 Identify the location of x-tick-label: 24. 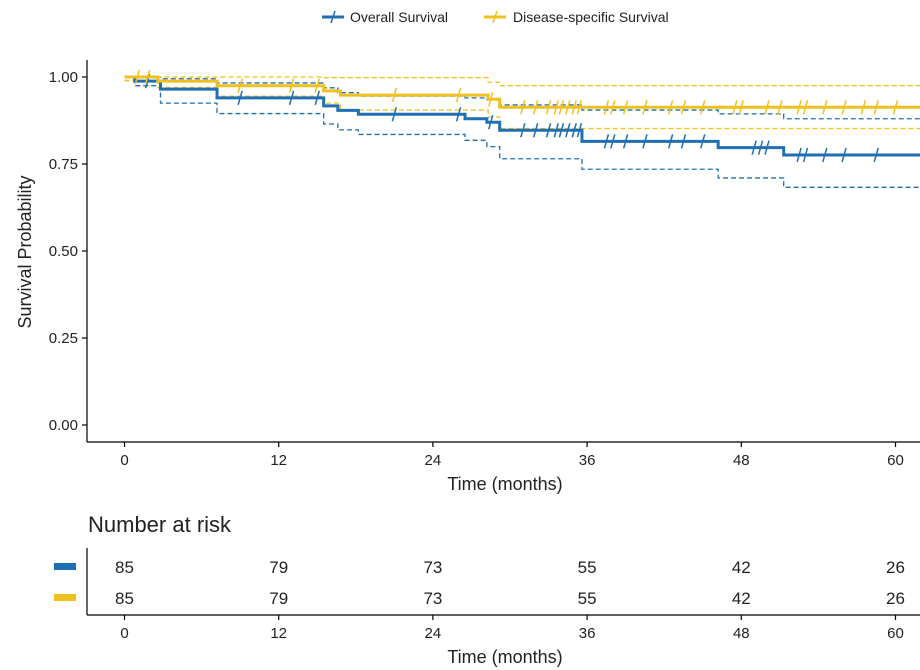
(433, 460).